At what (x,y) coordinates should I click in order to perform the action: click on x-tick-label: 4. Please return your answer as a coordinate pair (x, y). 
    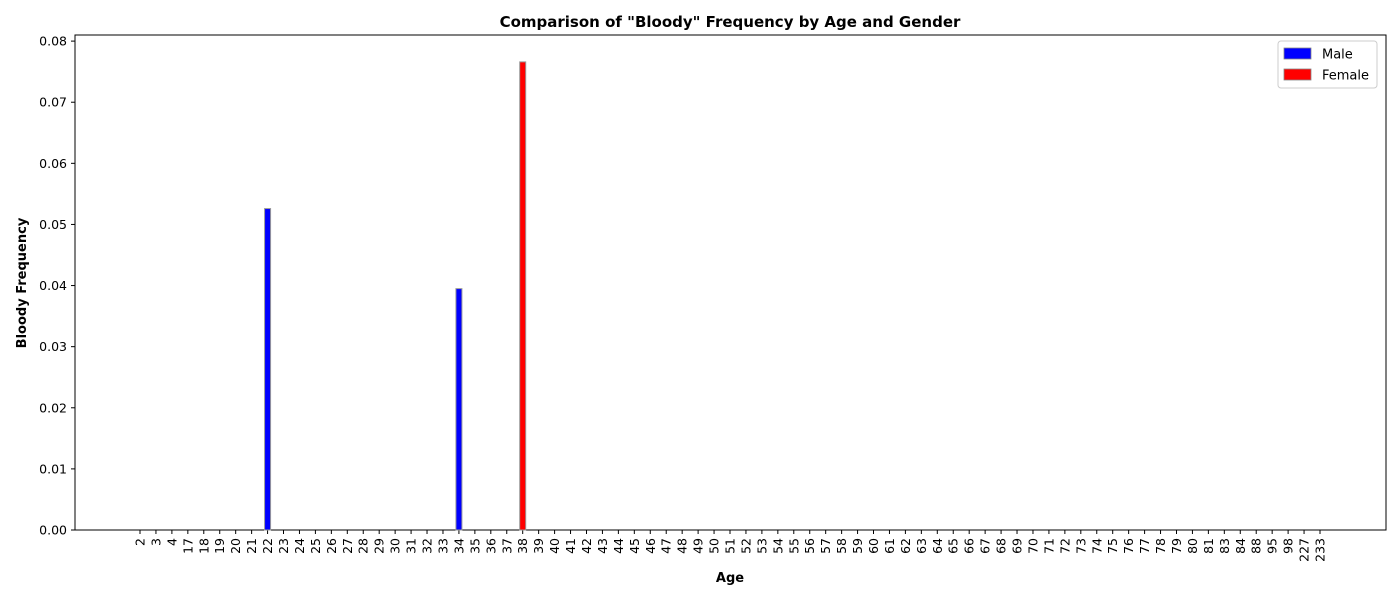
    Looking at the image, I should click on (171, 542).